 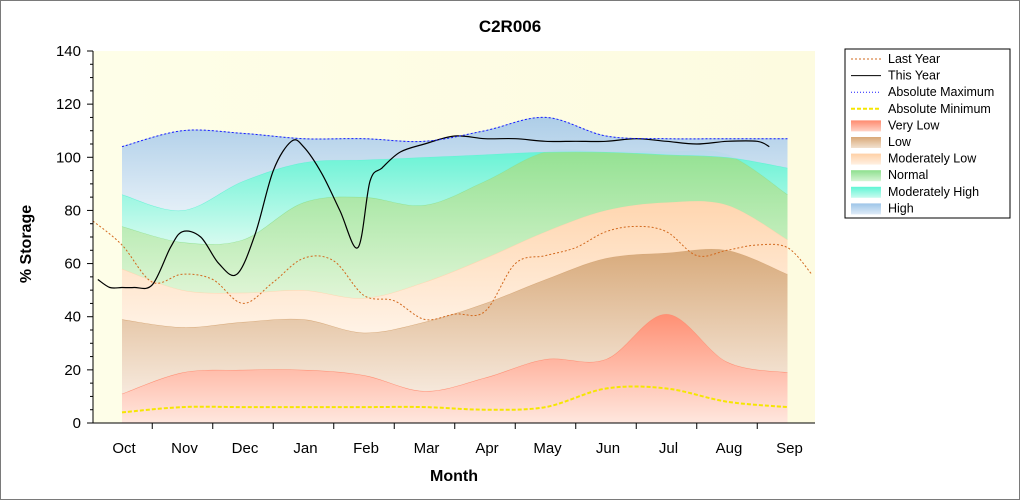 I want to click on x-tick-label: Nov, so click(x=184, y=448).